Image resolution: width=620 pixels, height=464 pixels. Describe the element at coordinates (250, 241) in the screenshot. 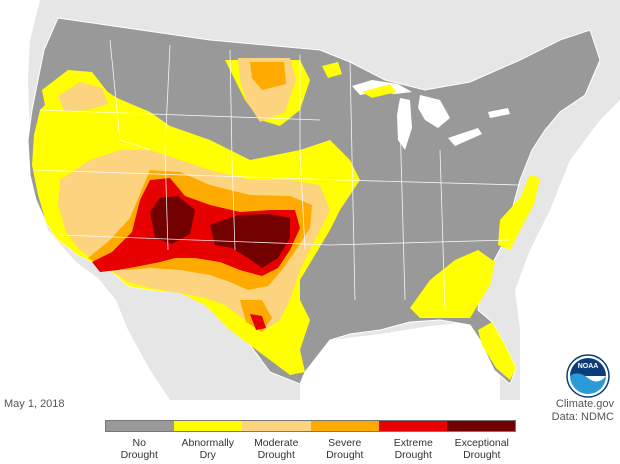

I see `drought-exceptional-panhandle` at that location.